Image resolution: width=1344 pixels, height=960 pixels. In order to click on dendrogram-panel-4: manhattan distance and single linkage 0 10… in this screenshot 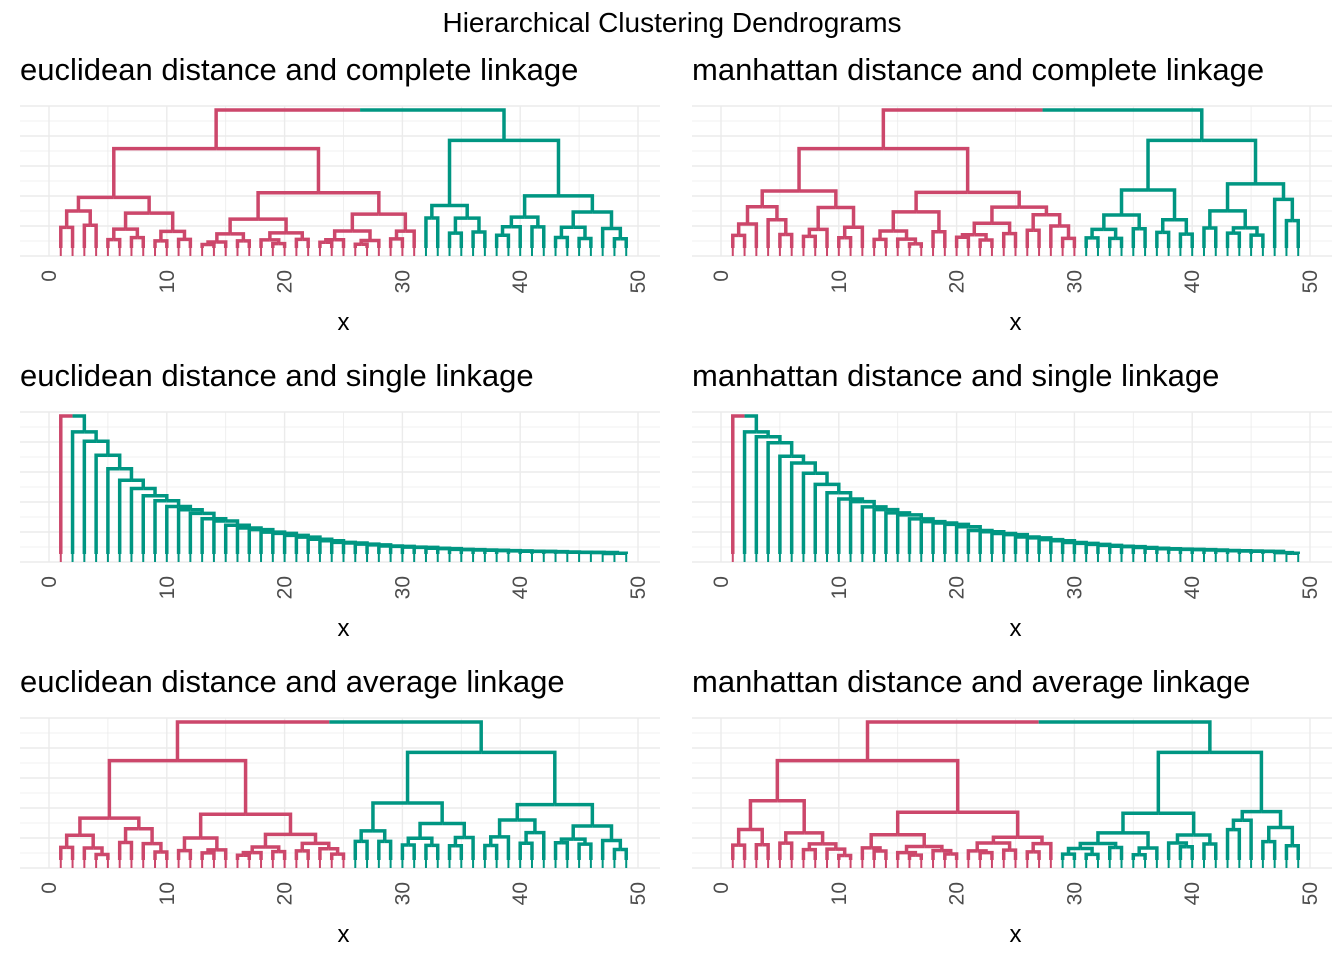, I will do `click(1012, 503)`.